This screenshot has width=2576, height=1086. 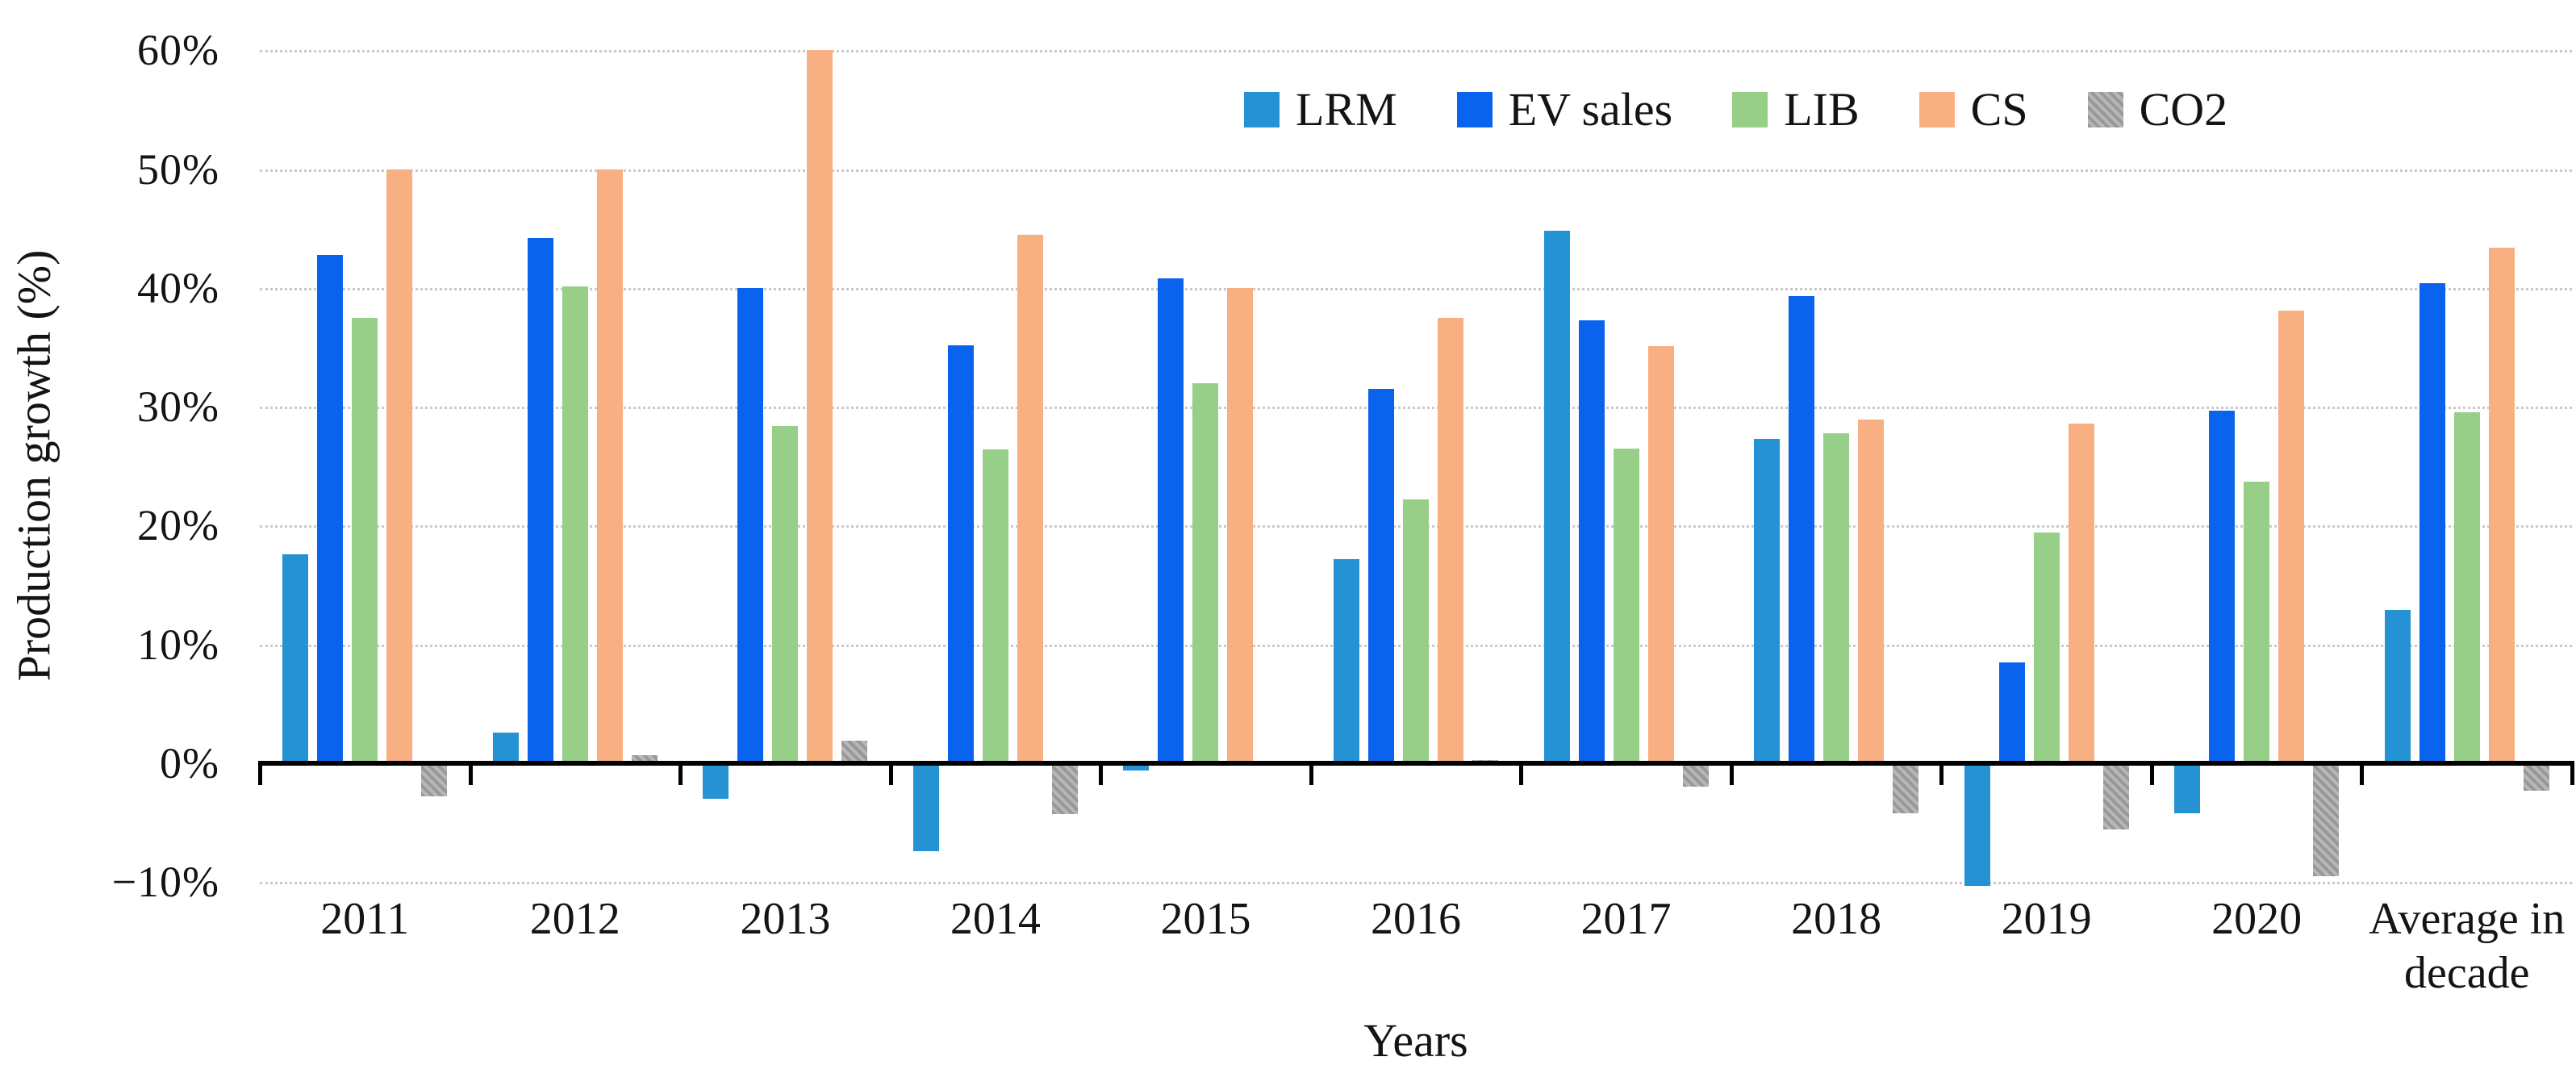 I want to click on legend-swatch-lrm-icon, so click(x=1262, y=109).